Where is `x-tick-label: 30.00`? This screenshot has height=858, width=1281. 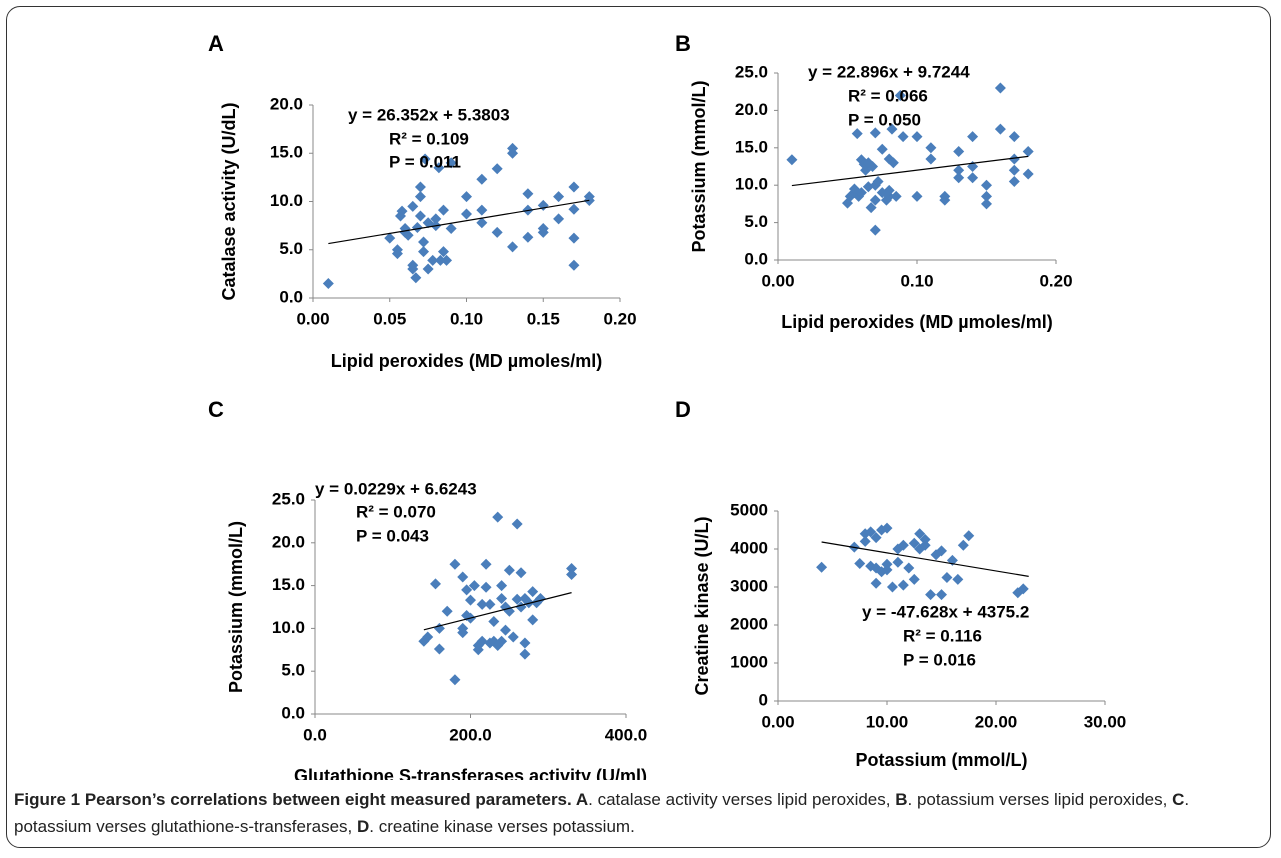
x-tick-label: 30.00 is located at coordinates (1105, 721).